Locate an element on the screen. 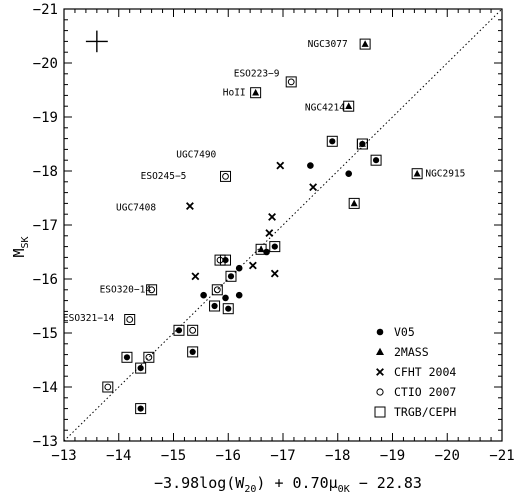  x-tick-label: −15 is located at coordinates (173, 456).